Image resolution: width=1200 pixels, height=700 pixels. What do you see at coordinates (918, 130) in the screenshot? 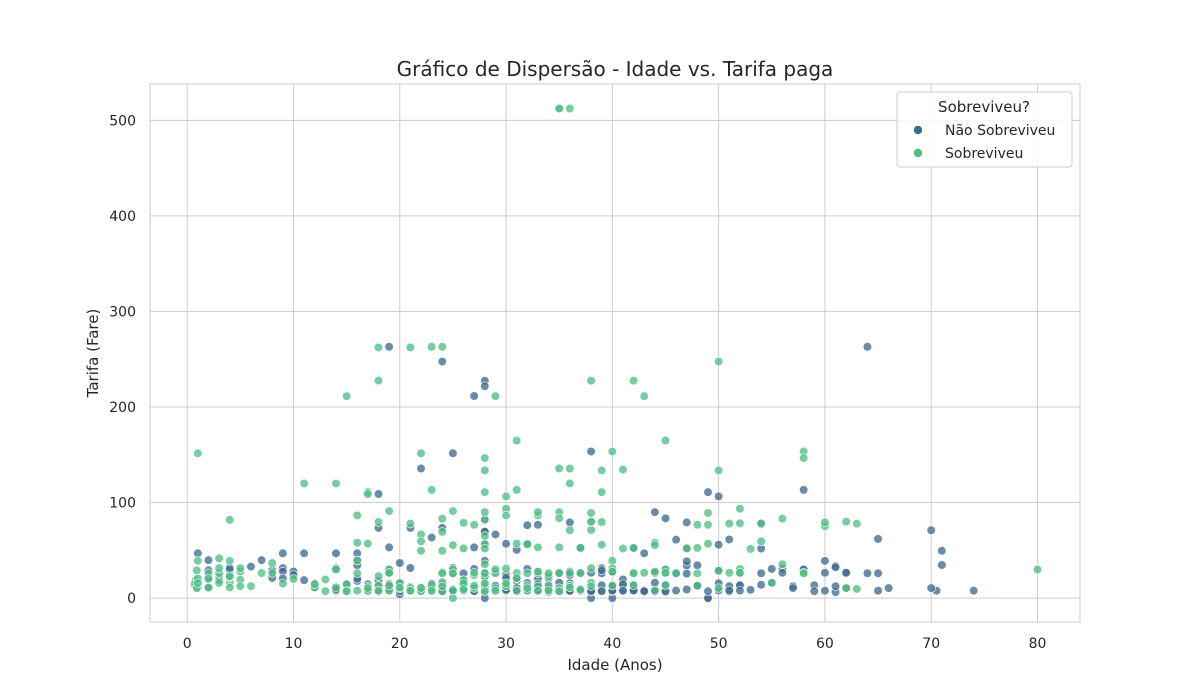
I see `legend-marker-nao-sobreviveu` at bounding box center [918, 130].